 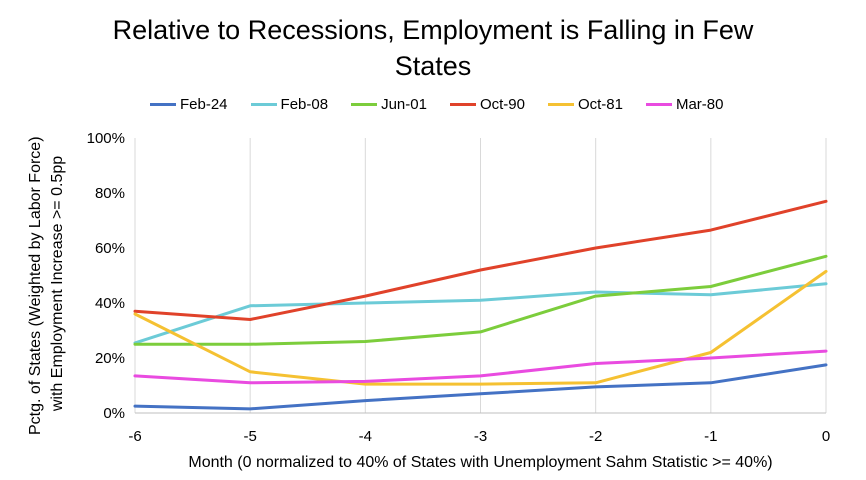 I want to click on x-tick-label: -2, so click(x=595, y=436).